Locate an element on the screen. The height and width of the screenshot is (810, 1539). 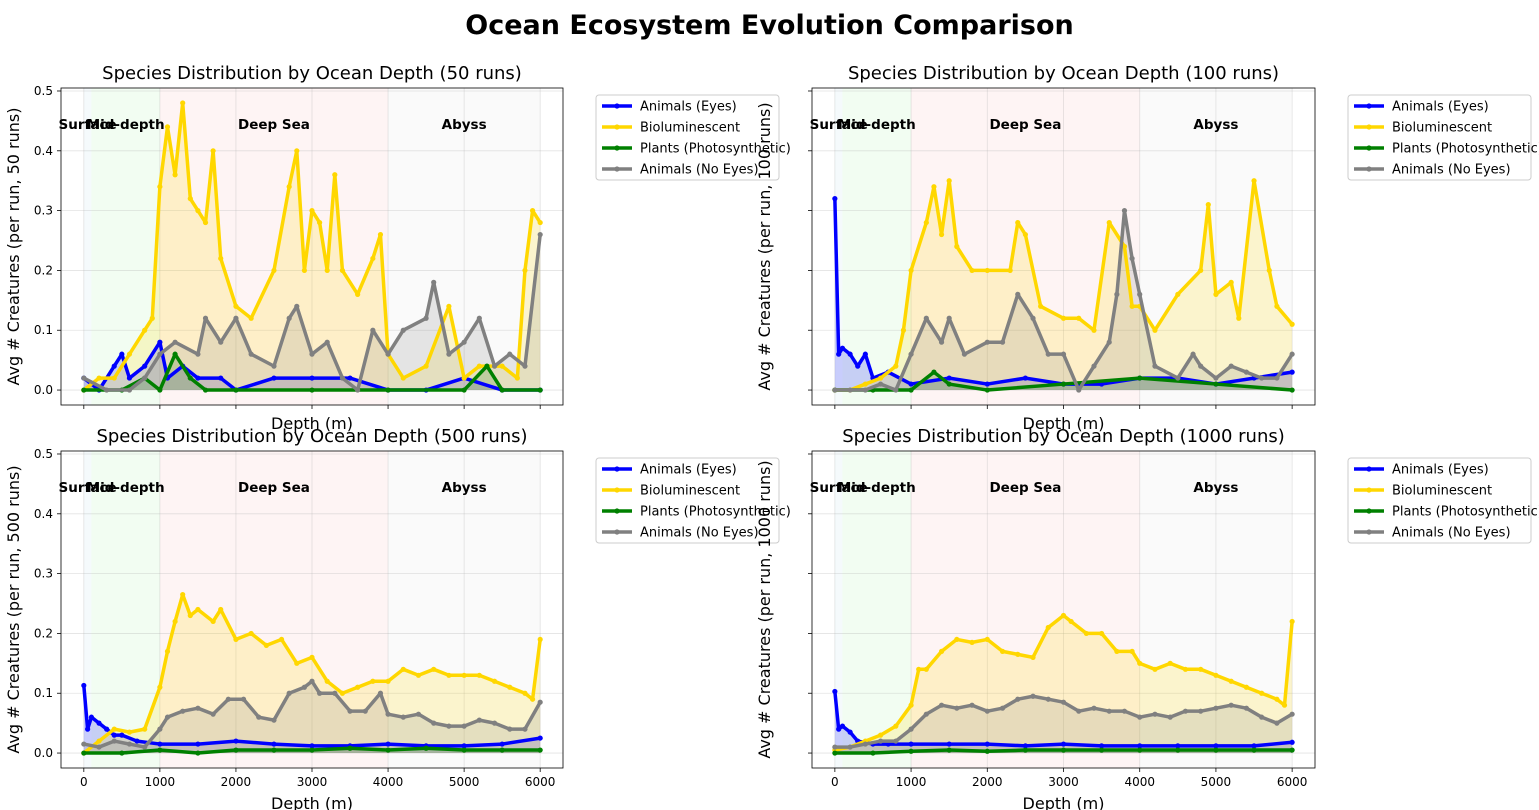
zone-label: Deep Sea is located at coordinates (274, 488).